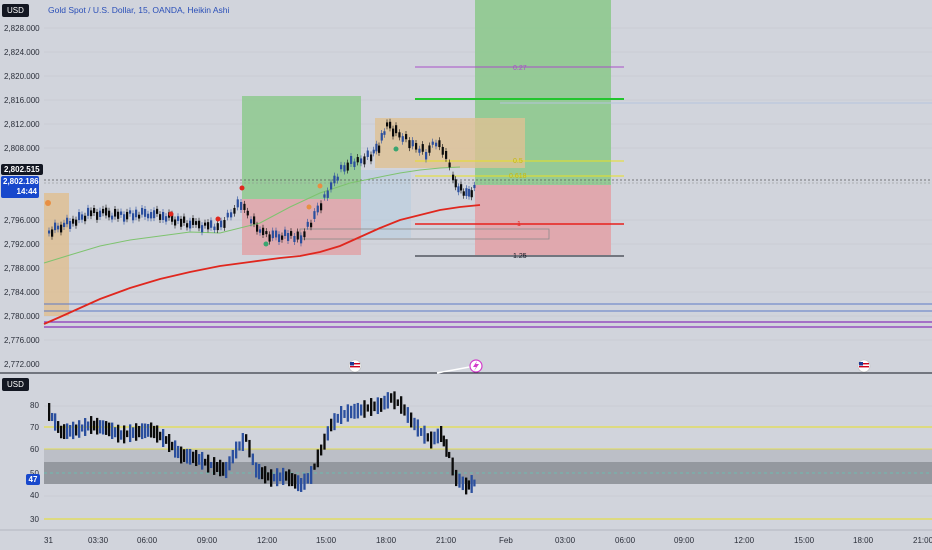 The height and width of the screenshot is (550, 932). Describe the element at coordinates (34, 495) in the screenshot. I see `osc-tick: 40` at that location.